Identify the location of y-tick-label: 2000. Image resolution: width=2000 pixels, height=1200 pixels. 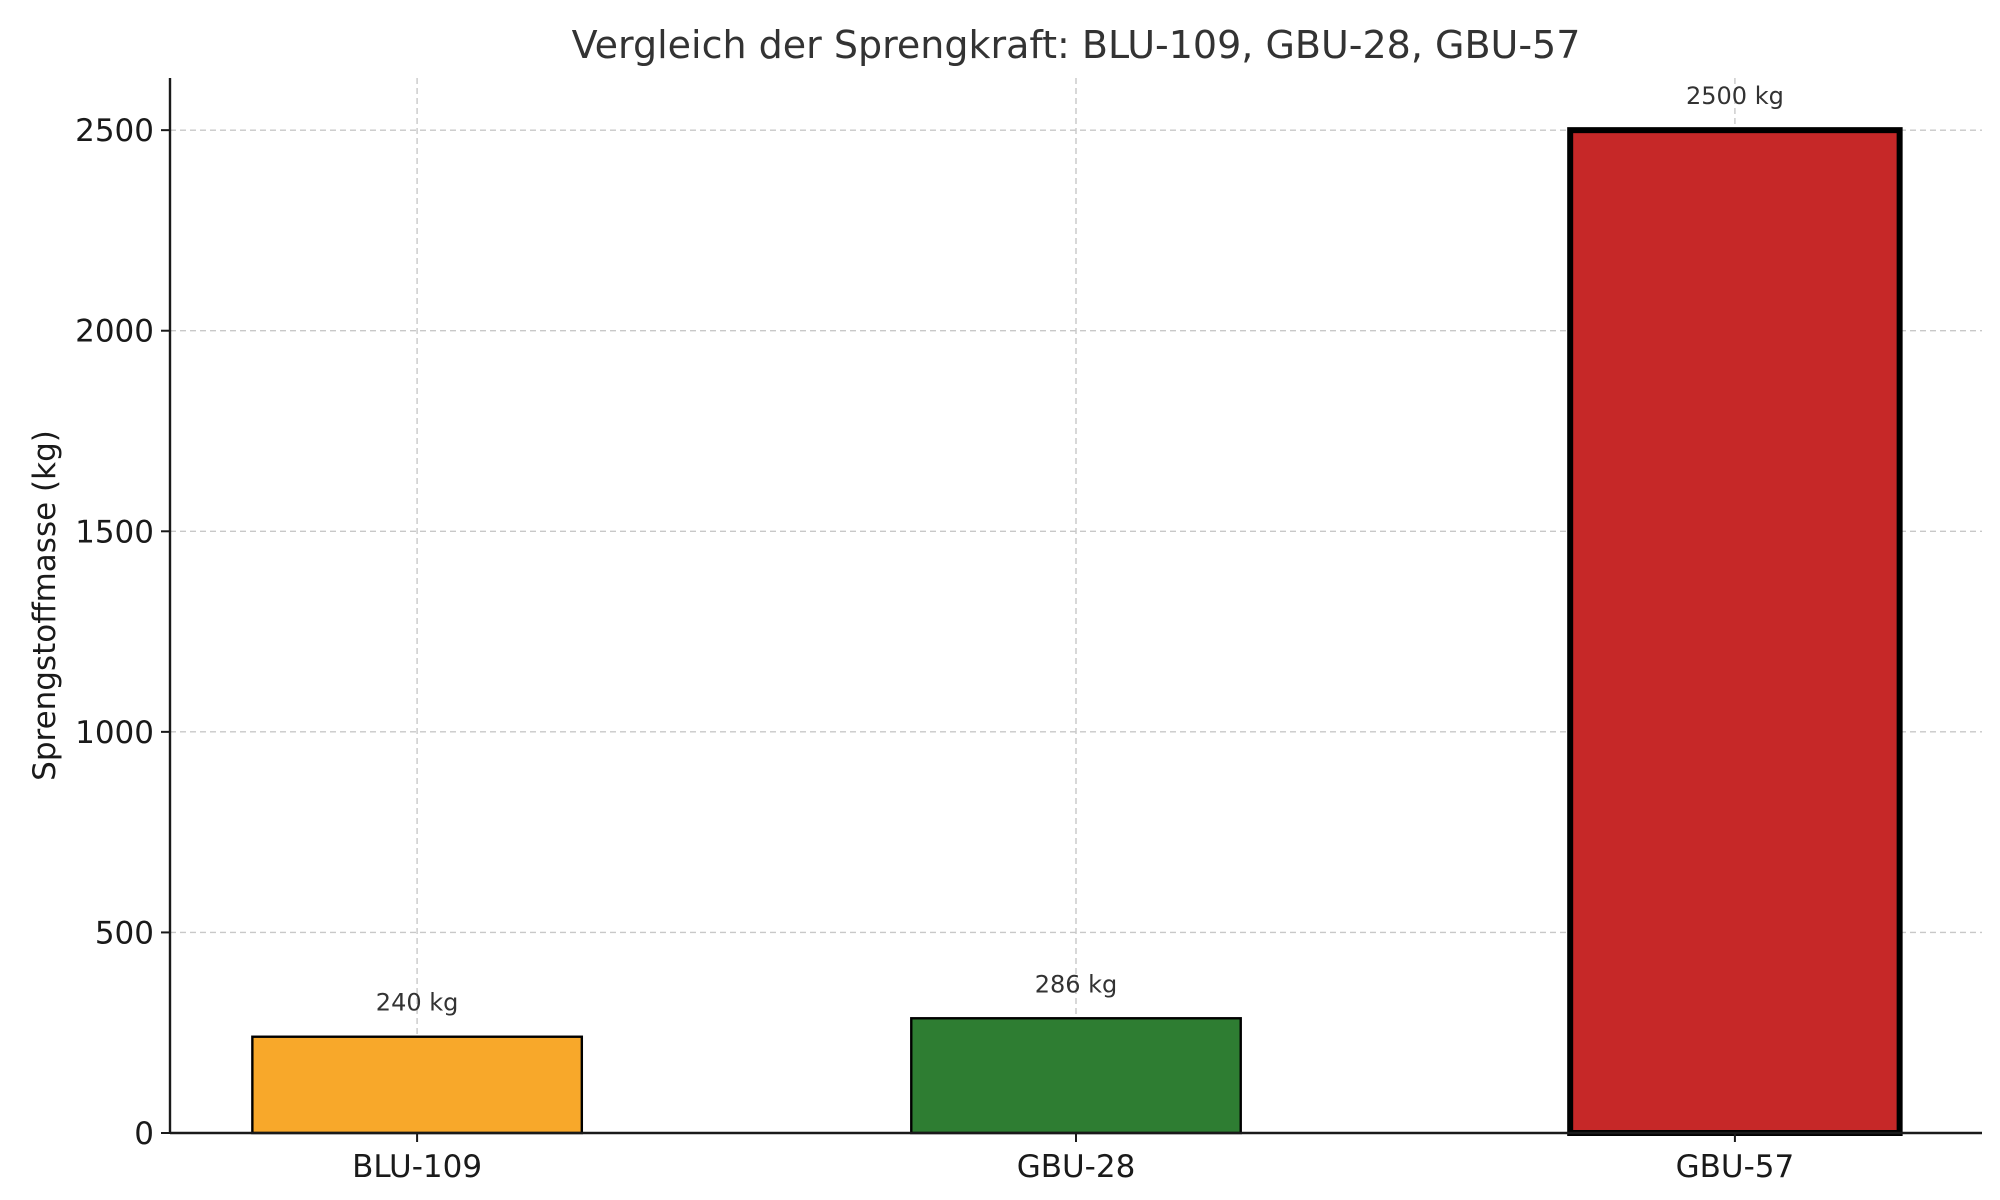
(114, 332).